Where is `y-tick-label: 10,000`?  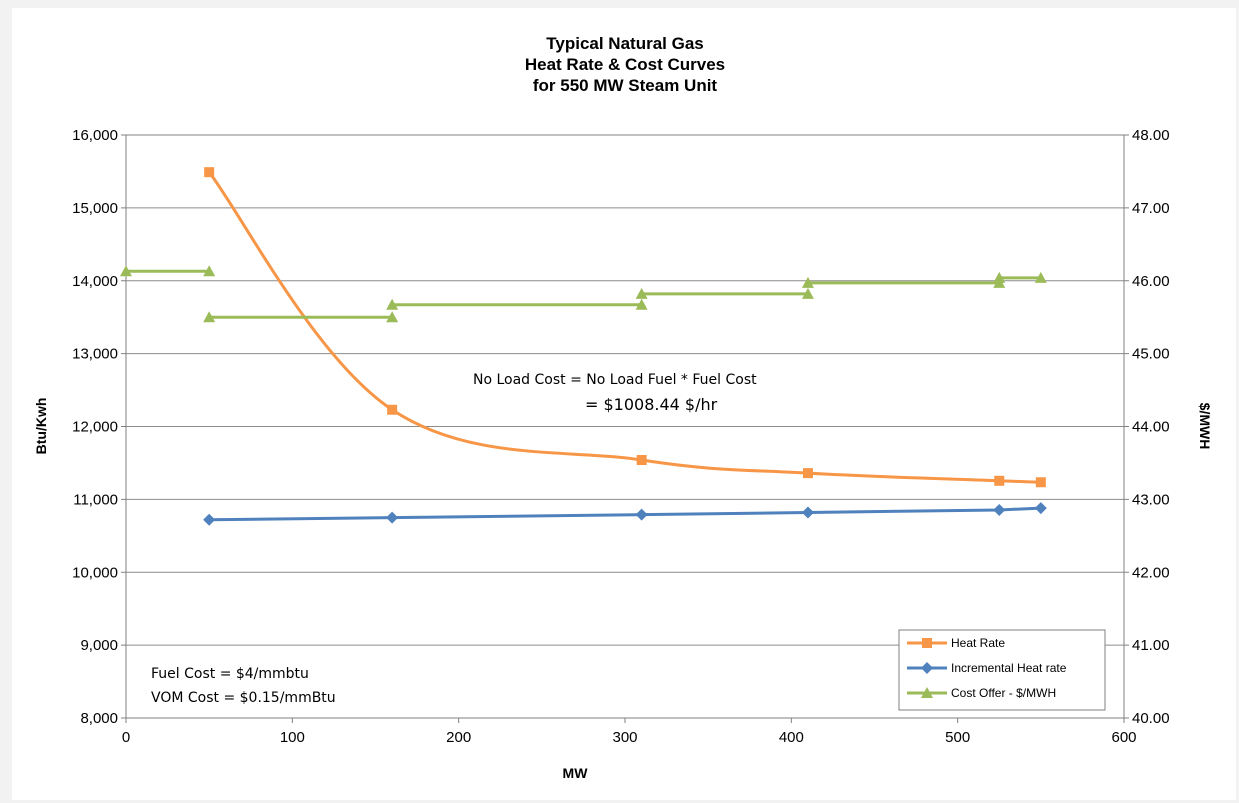 y-tick-label: 10,000 is located at coordinates (95, 572).